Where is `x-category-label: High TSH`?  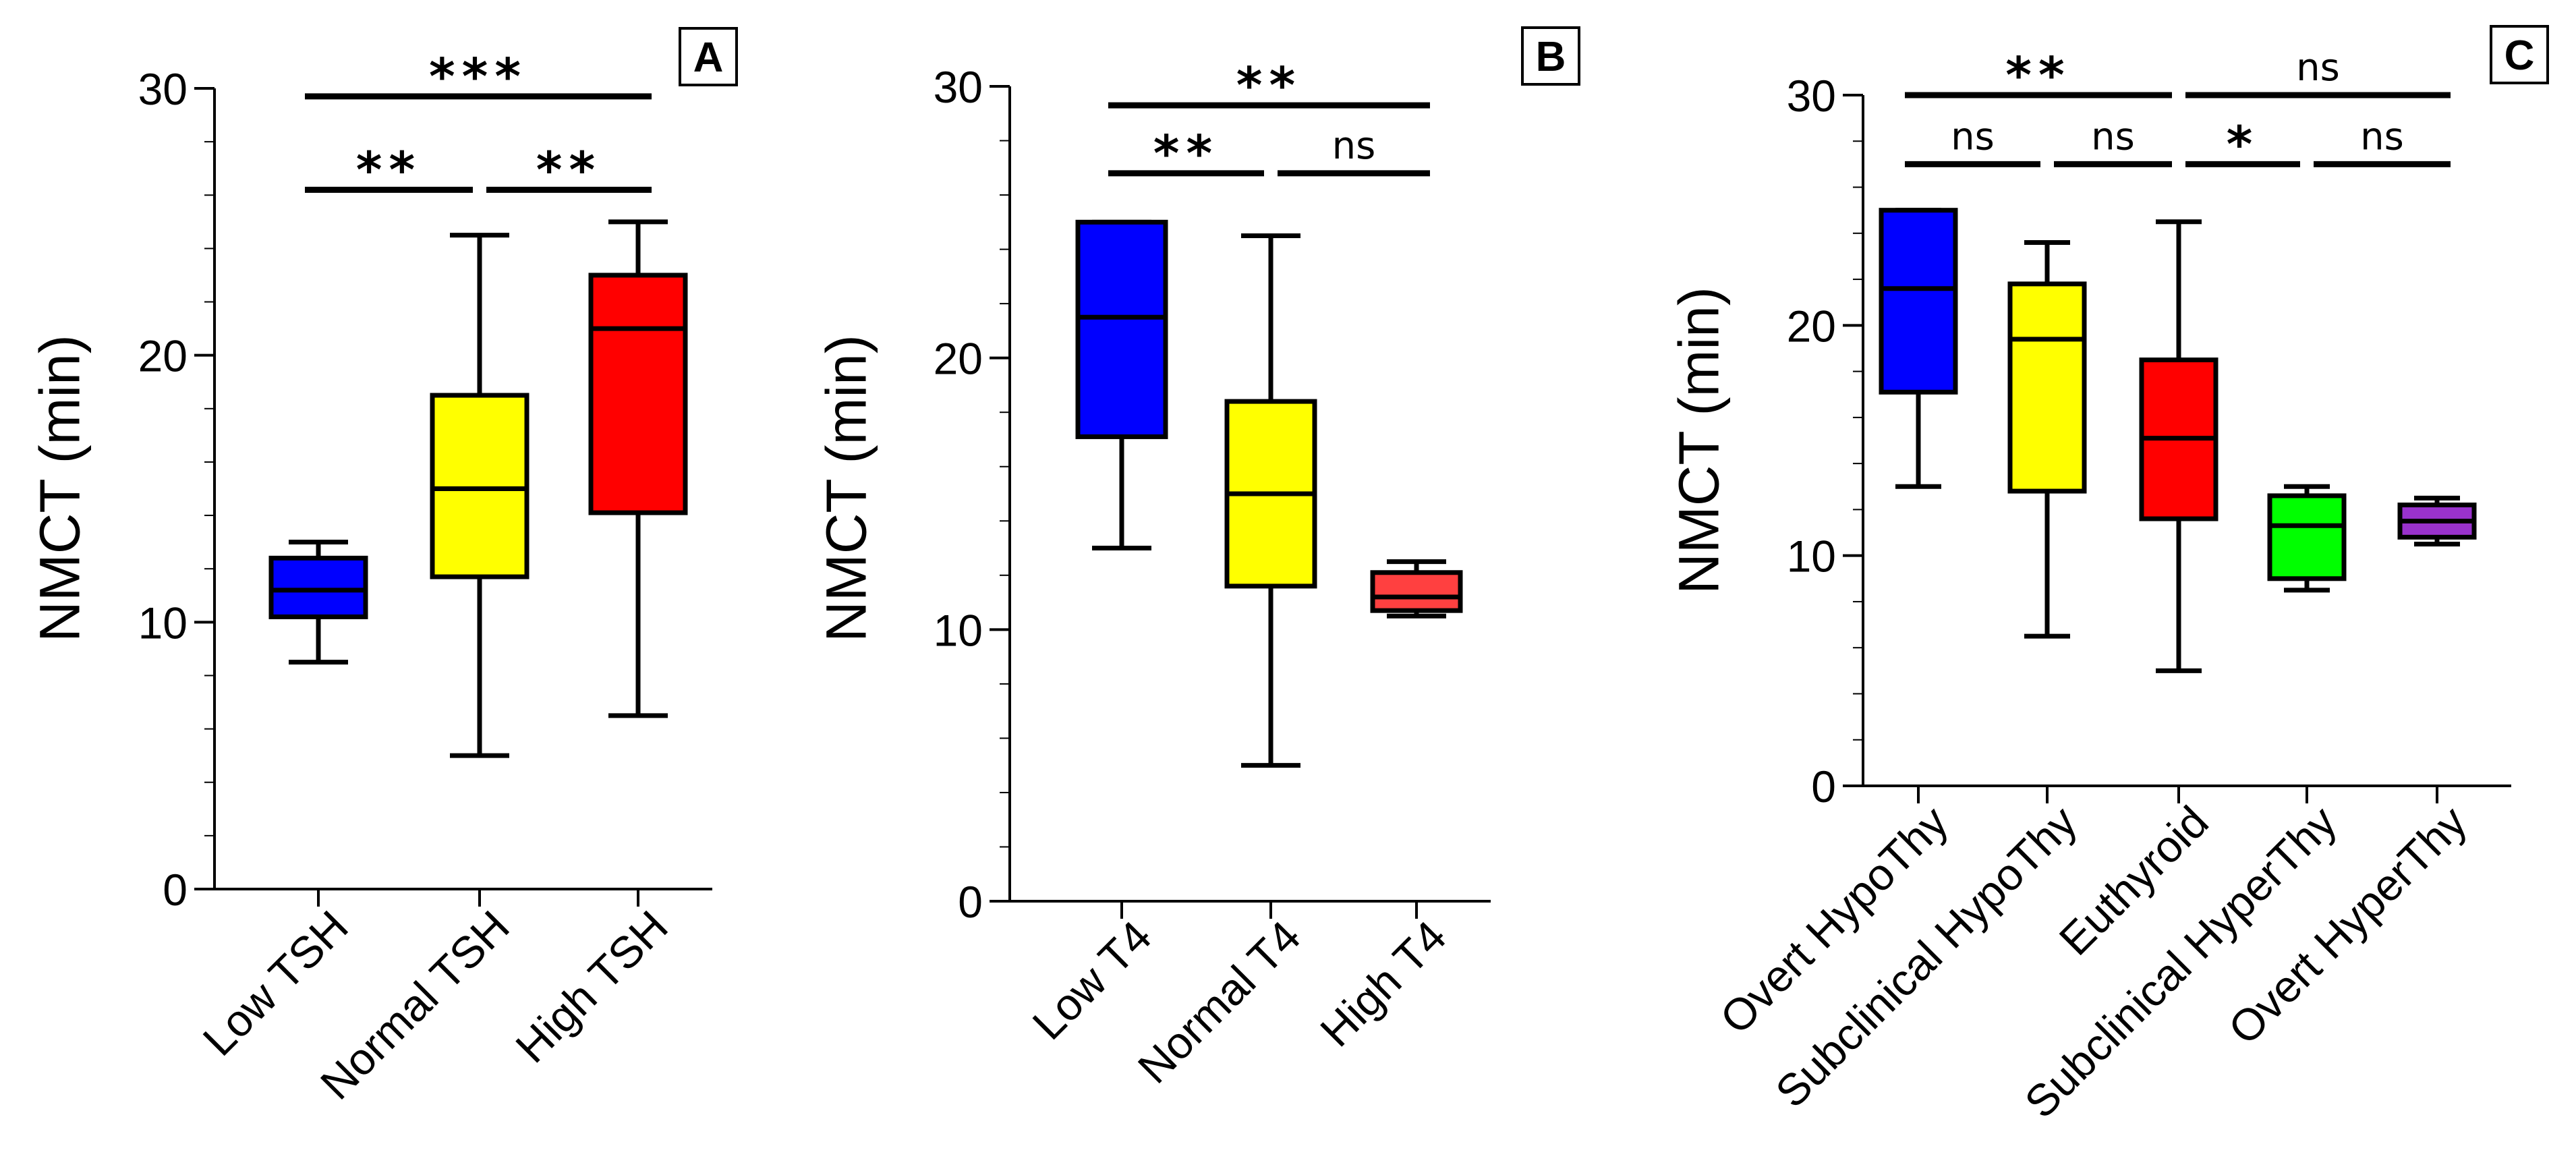
x-category-label: High TSH is located at coordinates (591, 987).